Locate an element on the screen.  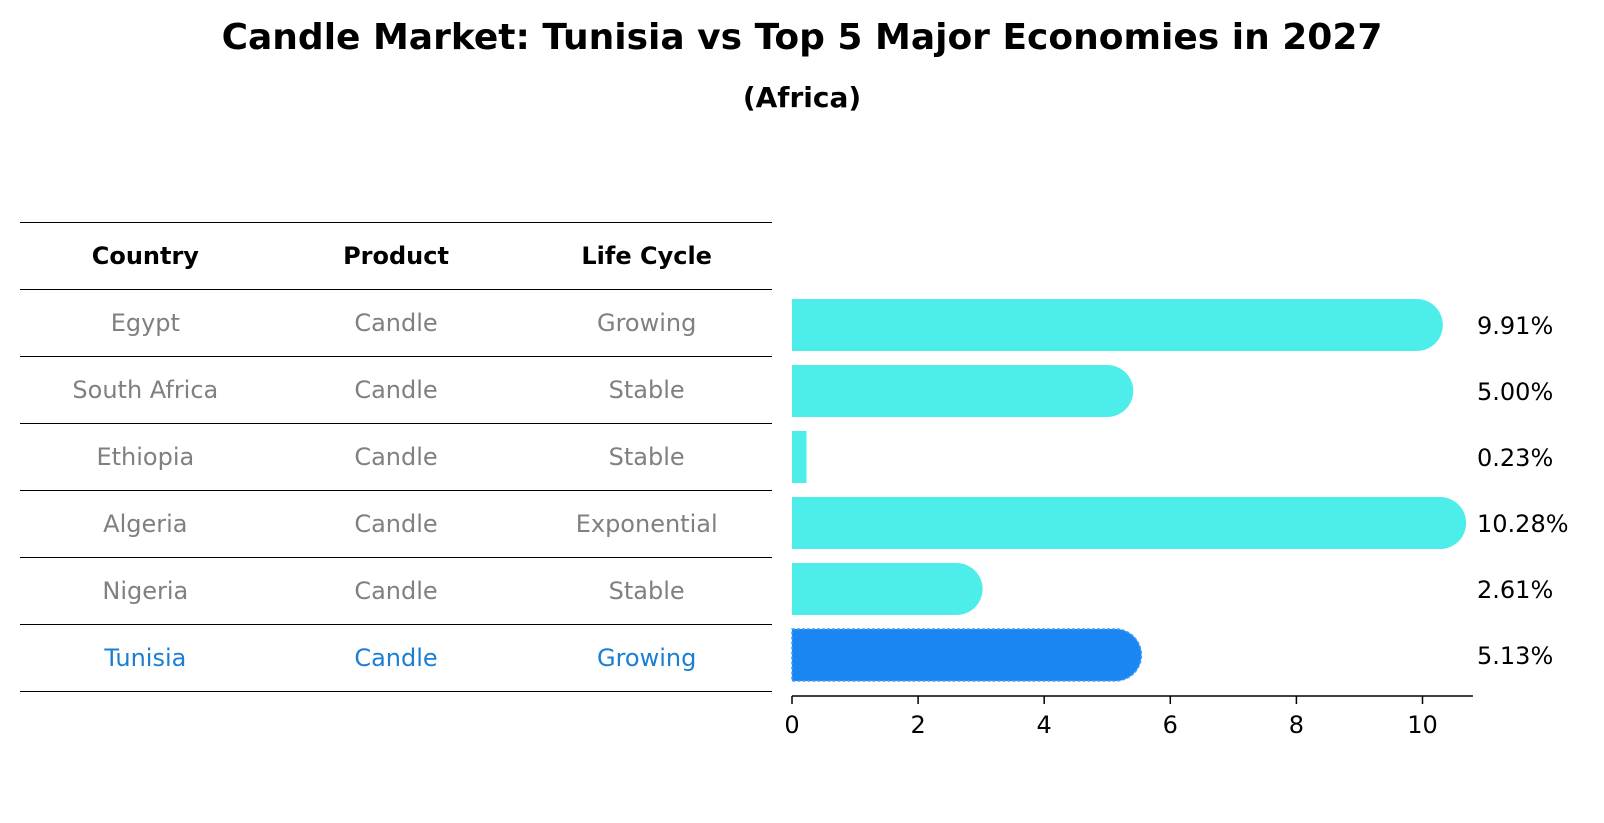
cell-country: Nigeria is located at coordinates (145, 591).